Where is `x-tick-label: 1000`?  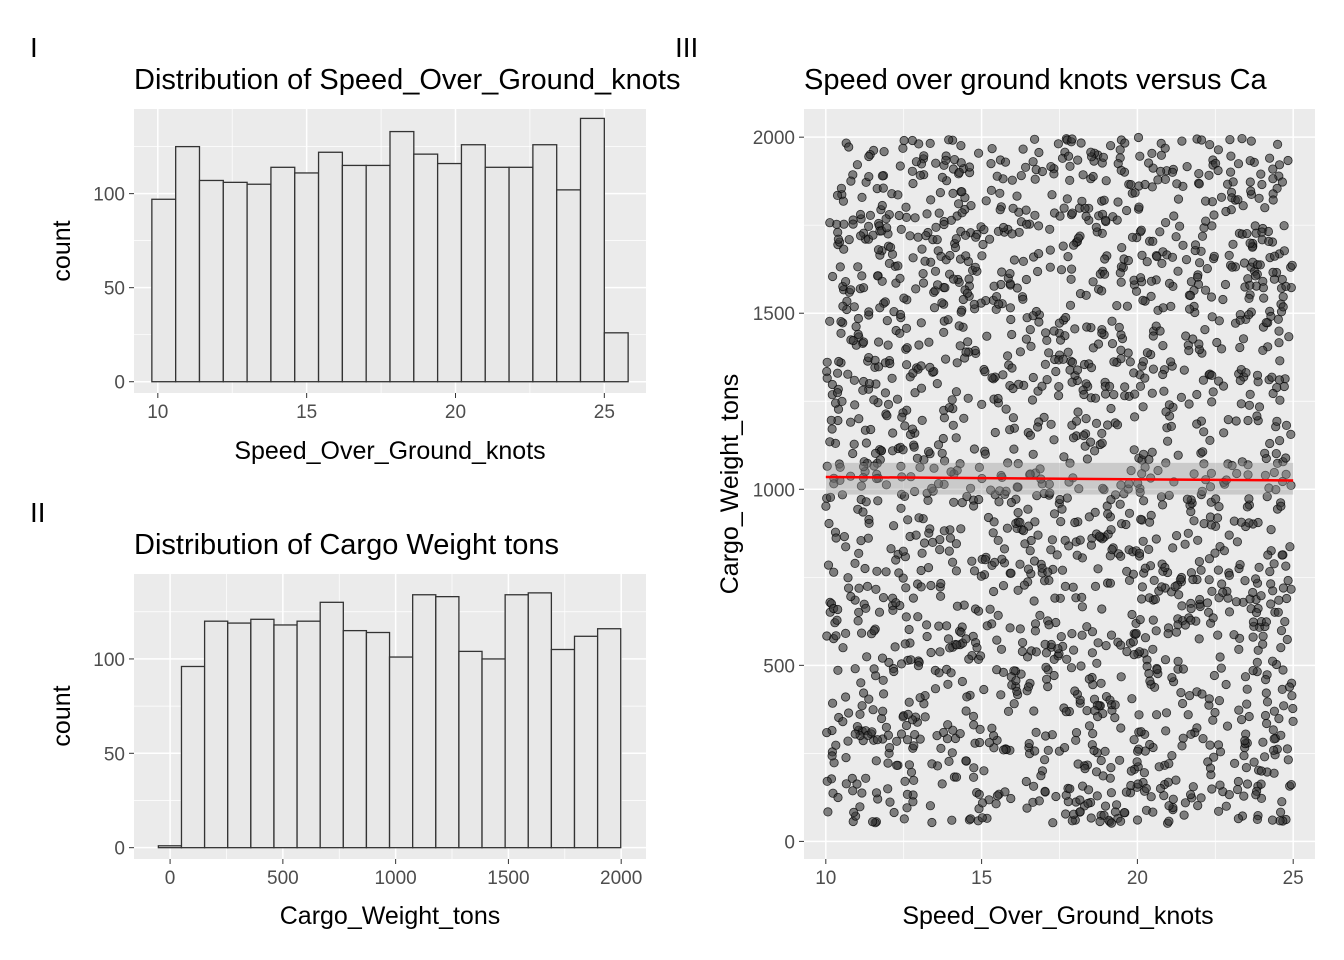 x-tick-label: 1000 is located at coordinates (395, 878).